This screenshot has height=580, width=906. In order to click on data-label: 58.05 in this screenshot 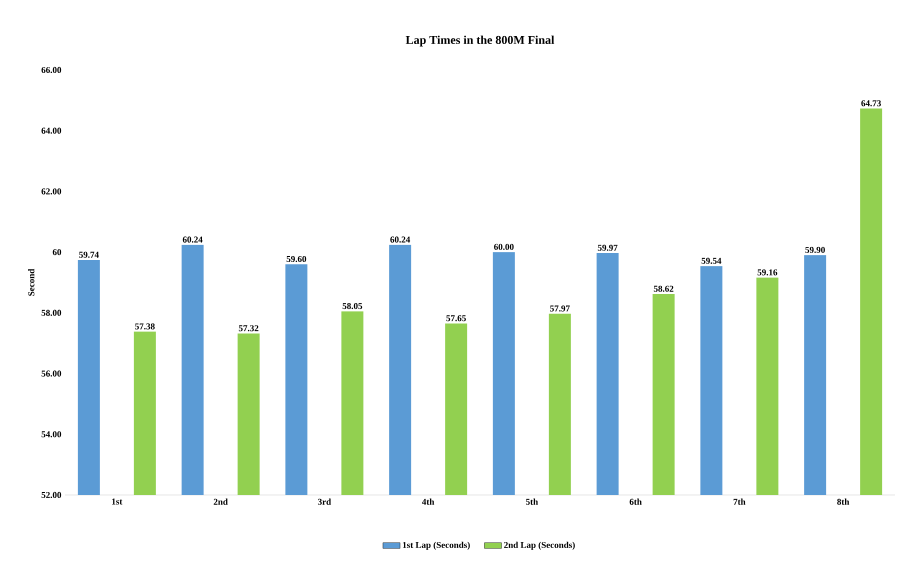, I will do `click(352, 306)`.